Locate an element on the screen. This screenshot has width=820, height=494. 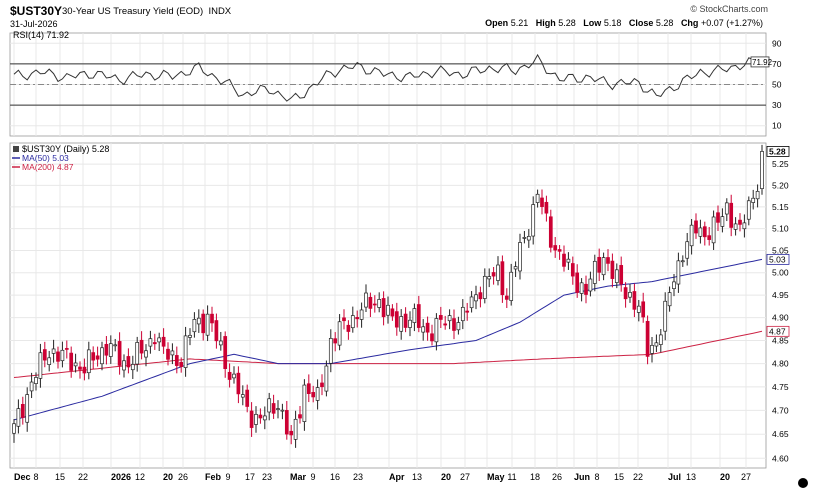
x-tick-label: 22 is located at coordinates (638, 477).